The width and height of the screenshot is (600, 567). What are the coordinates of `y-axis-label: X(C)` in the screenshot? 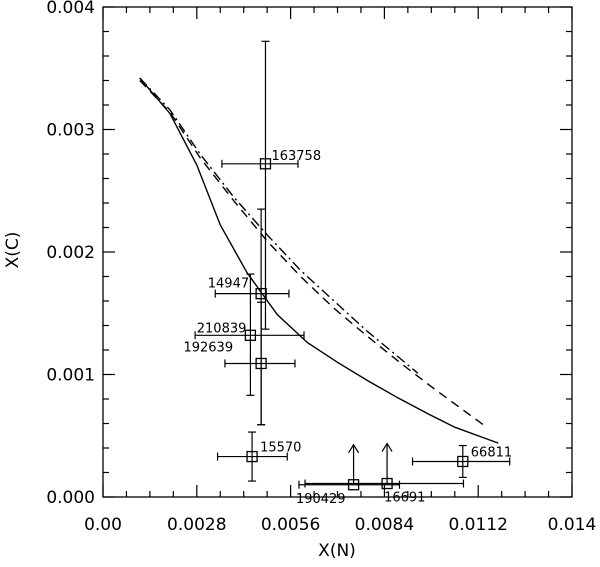 It's located at (13, 250).